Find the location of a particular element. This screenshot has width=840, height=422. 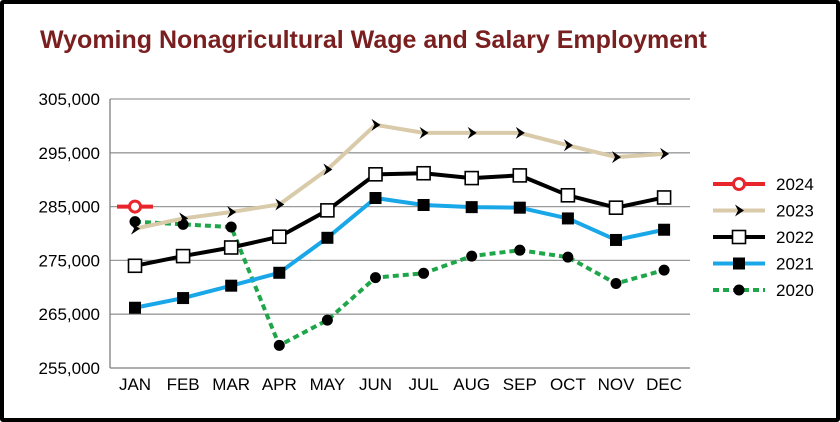

legend-label: 2020 is located at coordinates (795, 290).